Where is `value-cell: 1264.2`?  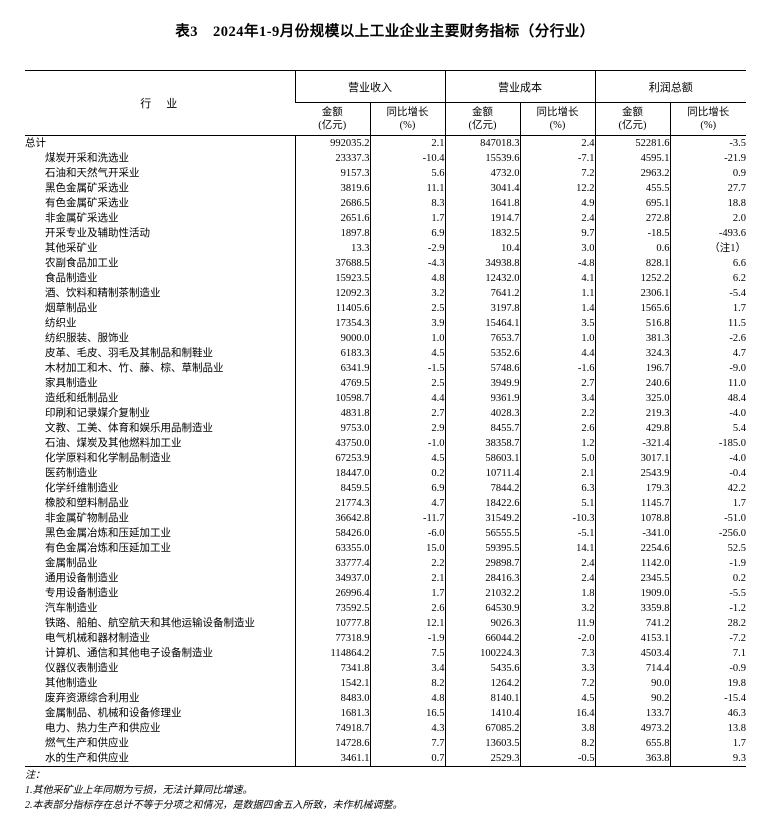 value-cell: 1264.2 is located at coordinates (482, 683).